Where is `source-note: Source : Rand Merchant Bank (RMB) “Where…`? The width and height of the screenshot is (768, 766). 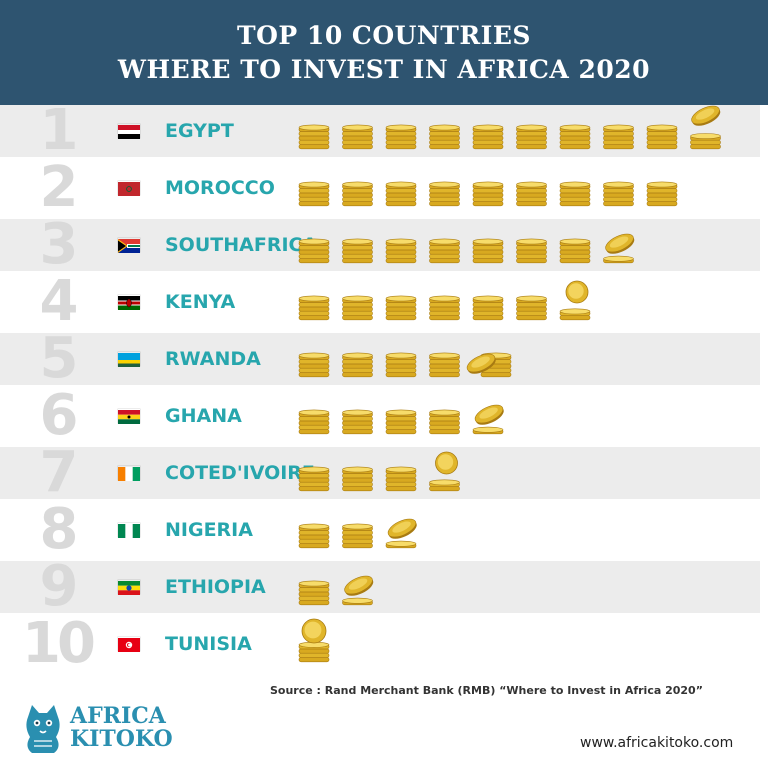
source-note: Source : Rand Merchant Bank (RMB) “Where… is located at coordinates (486, 690).